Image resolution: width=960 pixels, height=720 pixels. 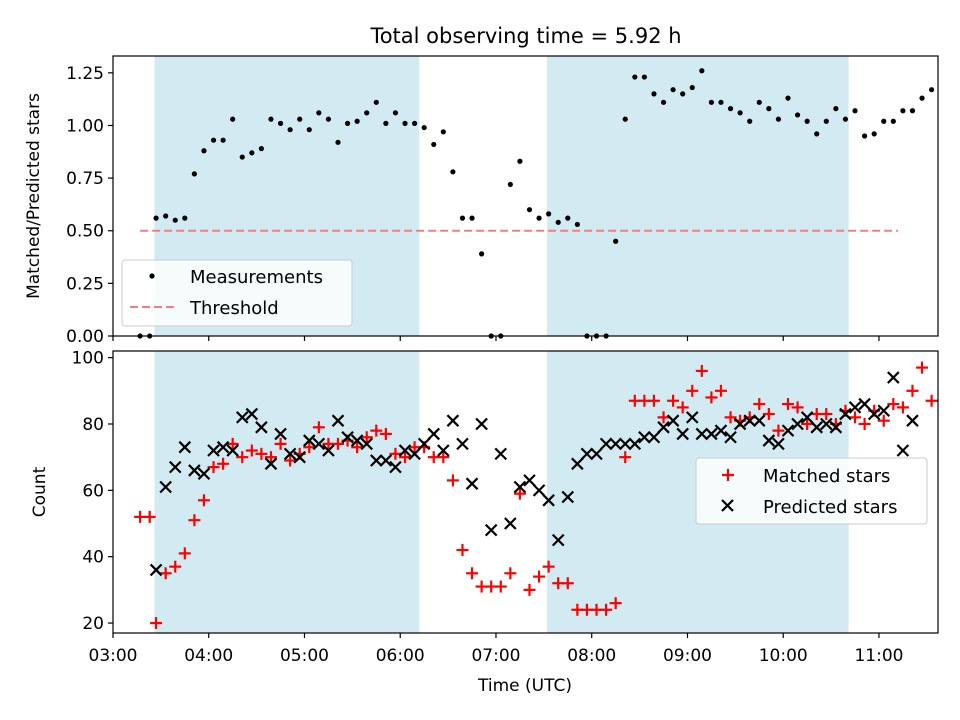 I want to click on legend-matched-marker, so click(x=728, y=475).